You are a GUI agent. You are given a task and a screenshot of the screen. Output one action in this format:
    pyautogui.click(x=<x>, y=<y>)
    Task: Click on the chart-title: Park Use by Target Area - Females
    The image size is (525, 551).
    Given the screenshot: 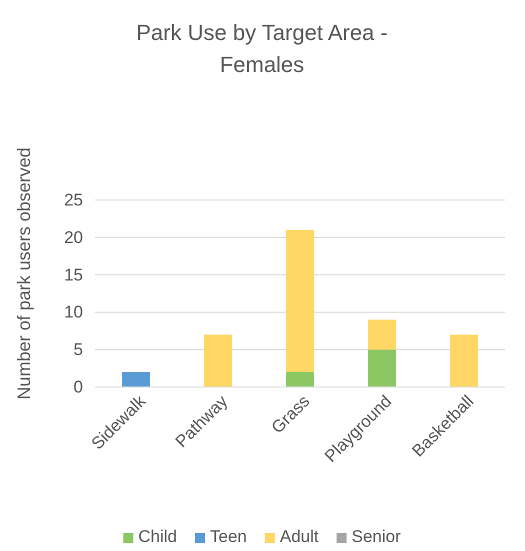 What is the action you would take?
    pyautogui.click(x=262, y=48)
    